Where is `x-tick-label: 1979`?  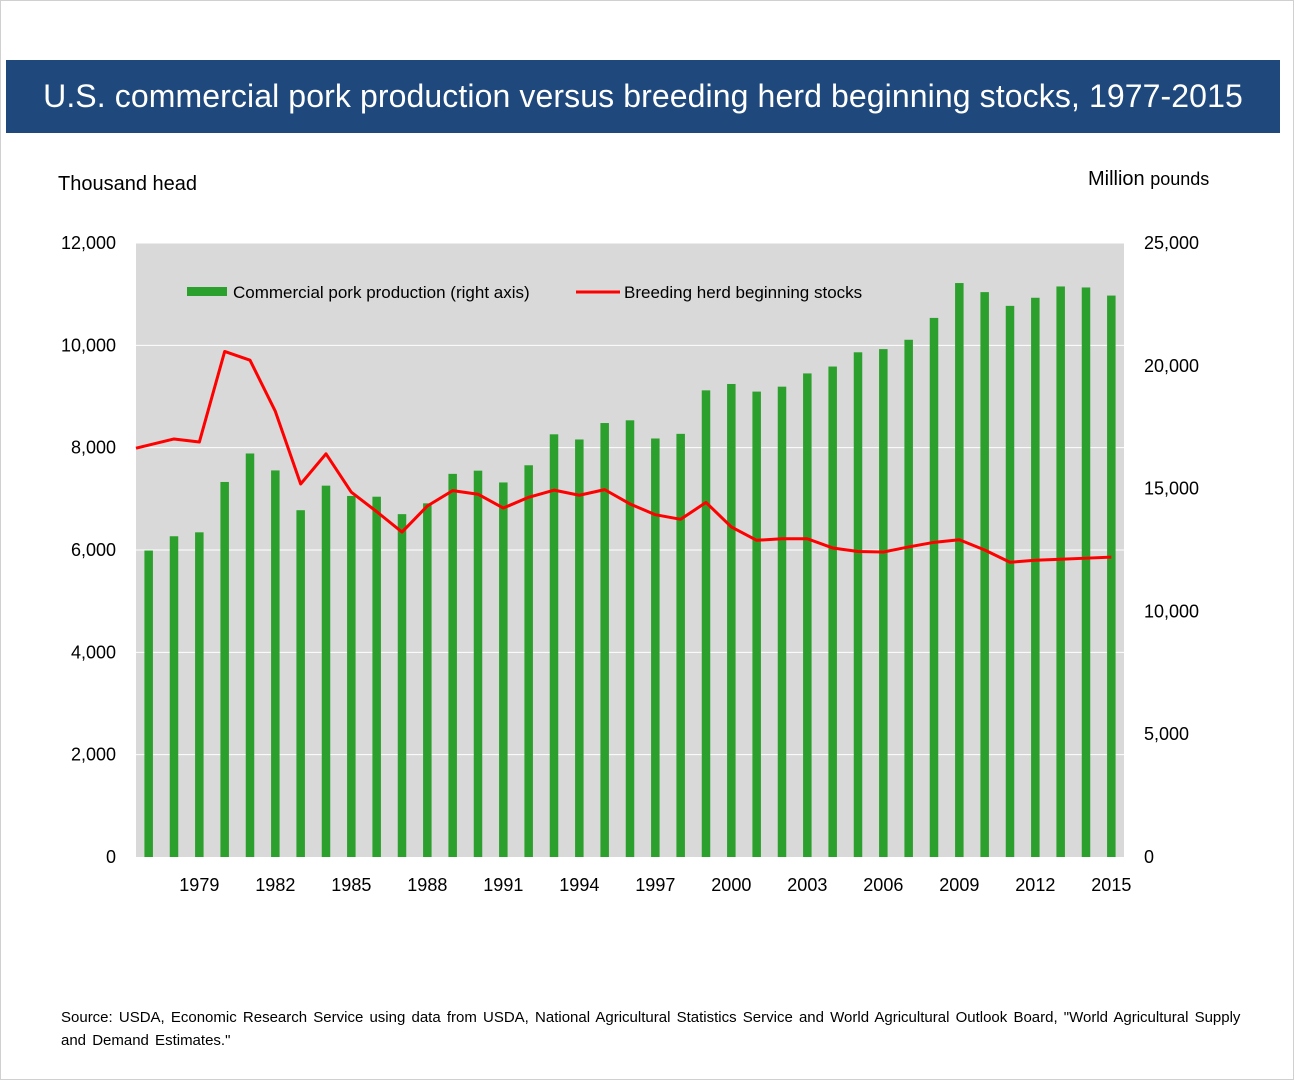
x-tick-label: 1979 is located at coordinates (199, 885).